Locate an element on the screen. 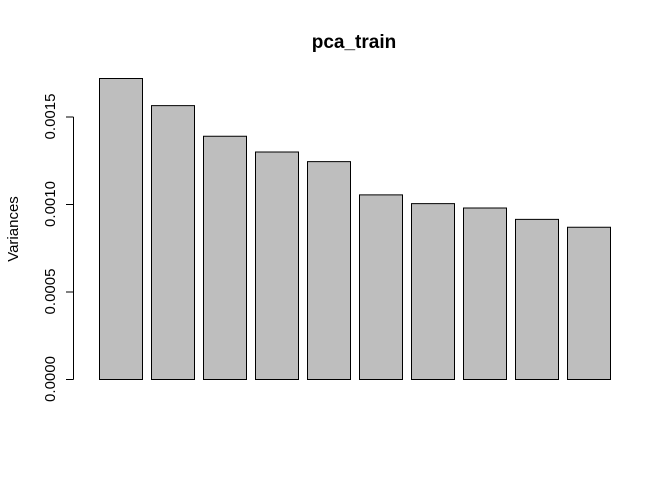  y-tick-label-1: 0.0005 is located at coordinates (50, 292).